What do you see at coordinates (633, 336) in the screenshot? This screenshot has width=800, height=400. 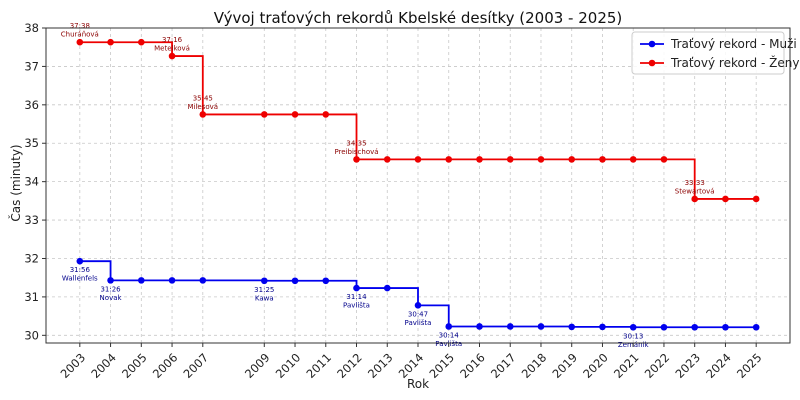 I see `data-label: 30:13` at bounding box center [633, 336].